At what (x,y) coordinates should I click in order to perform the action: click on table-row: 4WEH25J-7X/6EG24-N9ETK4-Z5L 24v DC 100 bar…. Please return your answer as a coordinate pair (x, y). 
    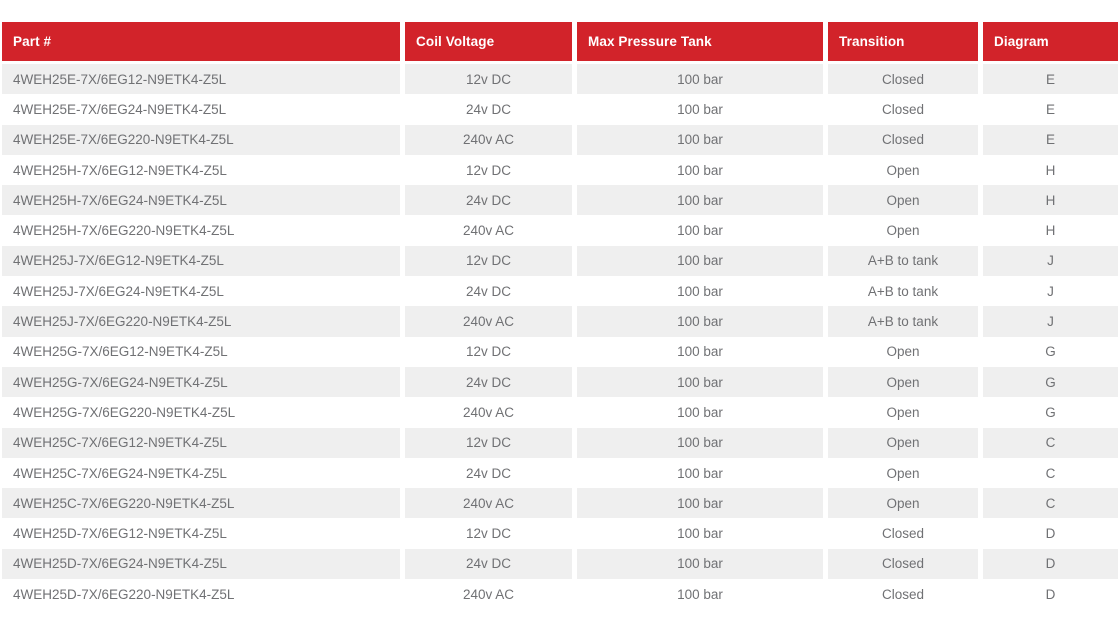
    Looking at the image, I should click on (560, 291).